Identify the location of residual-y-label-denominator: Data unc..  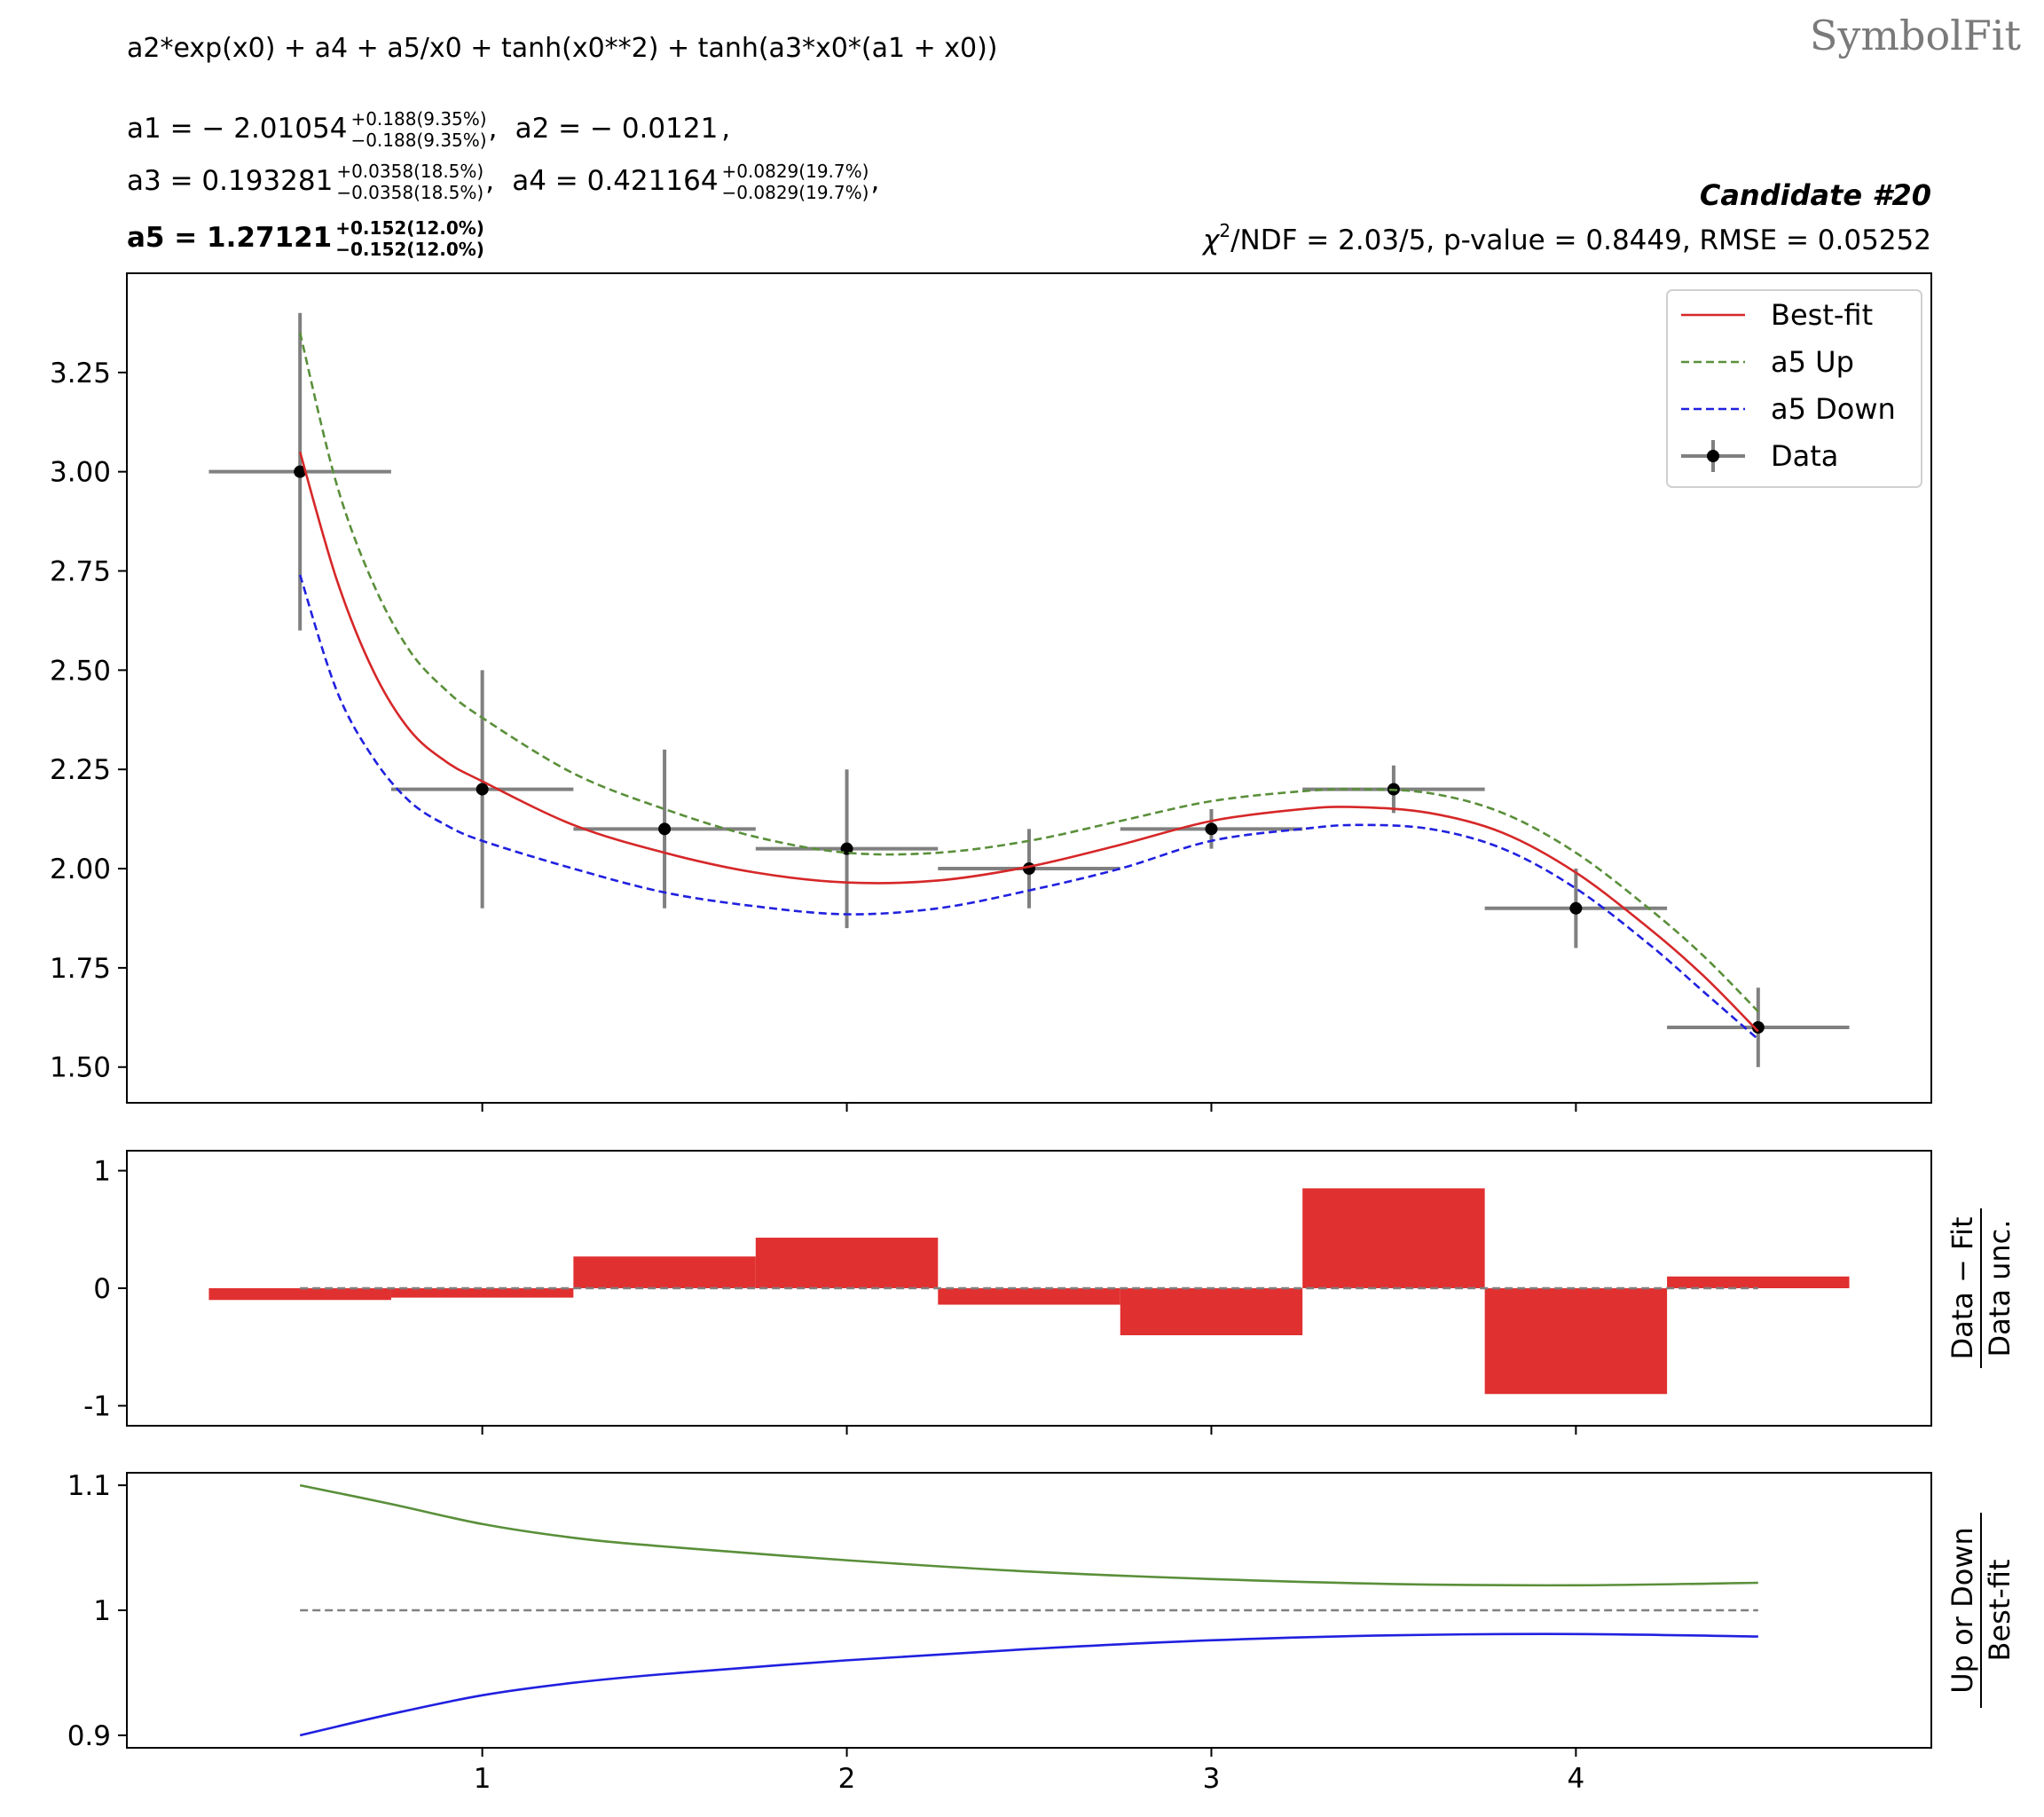
(1999, 1288).